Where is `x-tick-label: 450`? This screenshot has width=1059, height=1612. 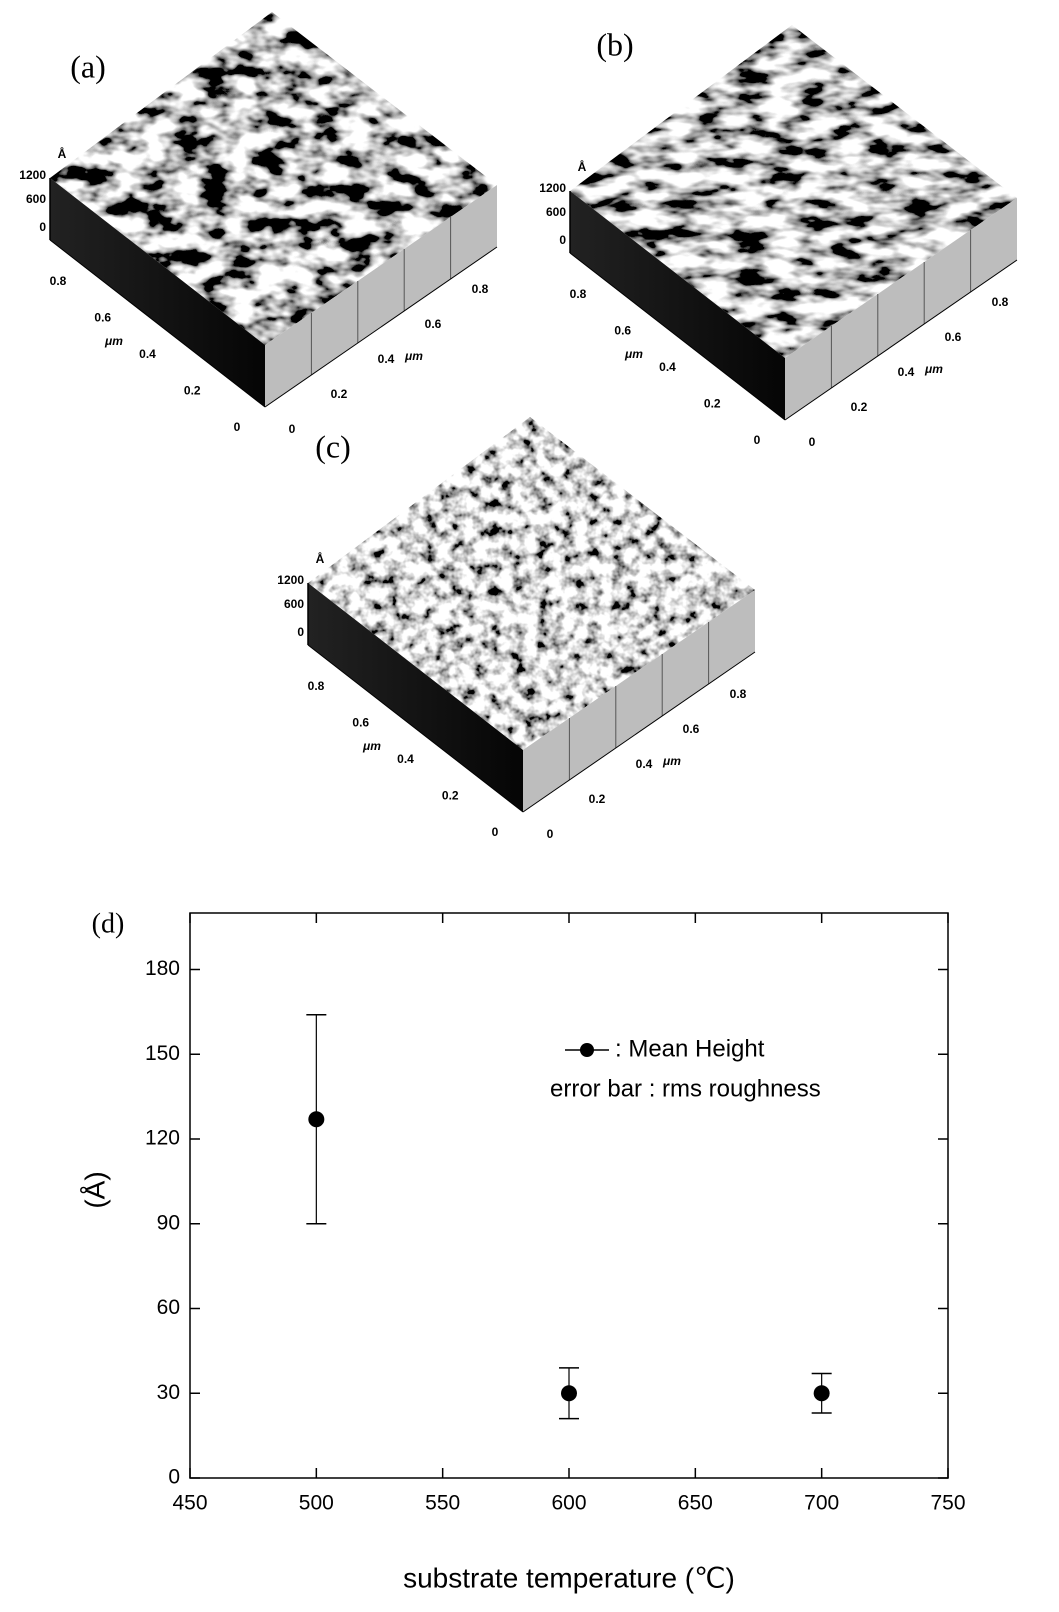
x-tick-label: 450 is located at coordinates (189, 1503).